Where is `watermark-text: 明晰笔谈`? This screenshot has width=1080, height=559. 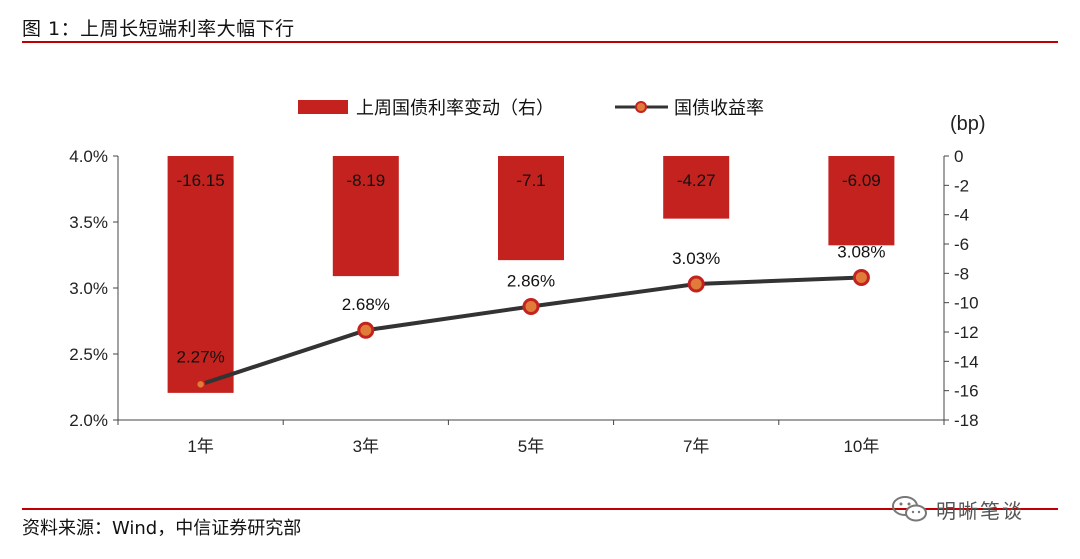
watermark-text: 明晰笔谈 is located at coordinates (980, 510).